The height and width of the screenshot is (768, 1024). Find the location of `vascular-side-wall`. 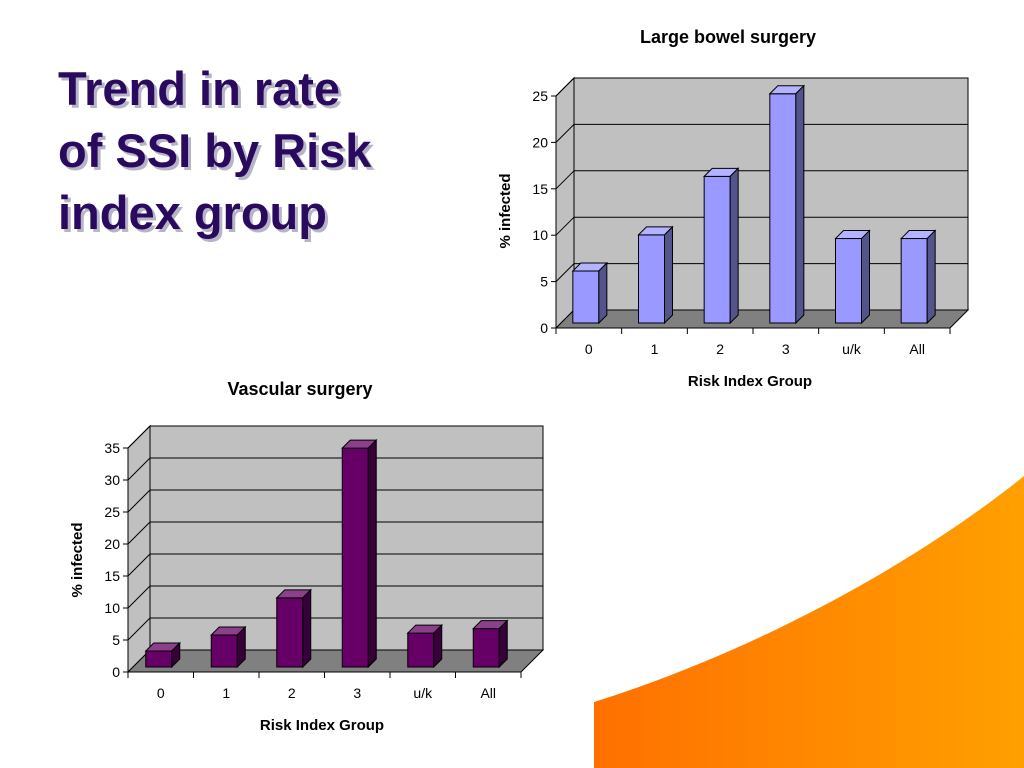

vascular-side-wall is located at coordinates (139, 549).